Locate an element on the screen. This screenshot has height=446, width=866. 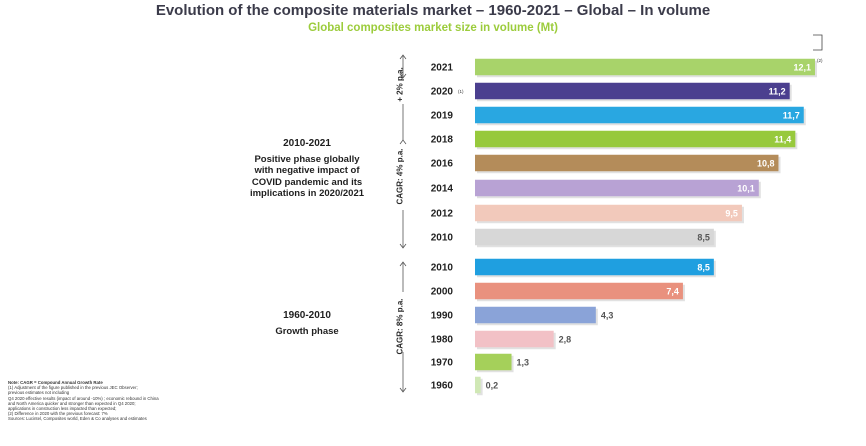
value-label: 9,5 is located at coordinates (731, 214).